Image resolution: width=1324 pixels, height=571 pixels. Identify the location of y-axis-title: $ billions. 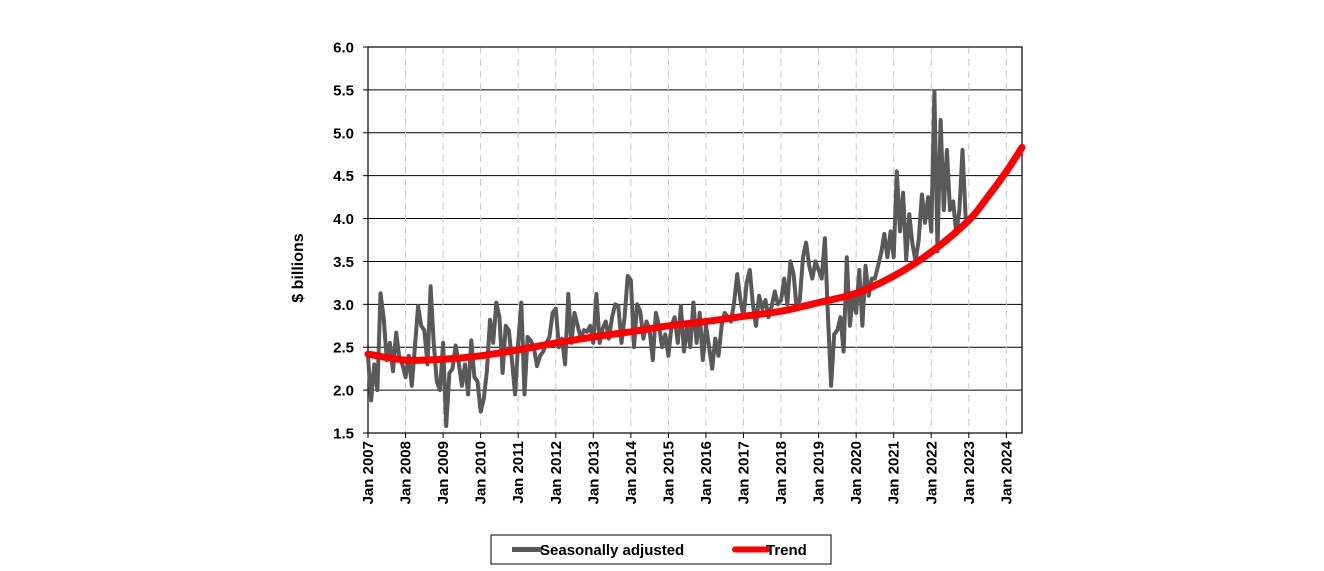
(298, 267).